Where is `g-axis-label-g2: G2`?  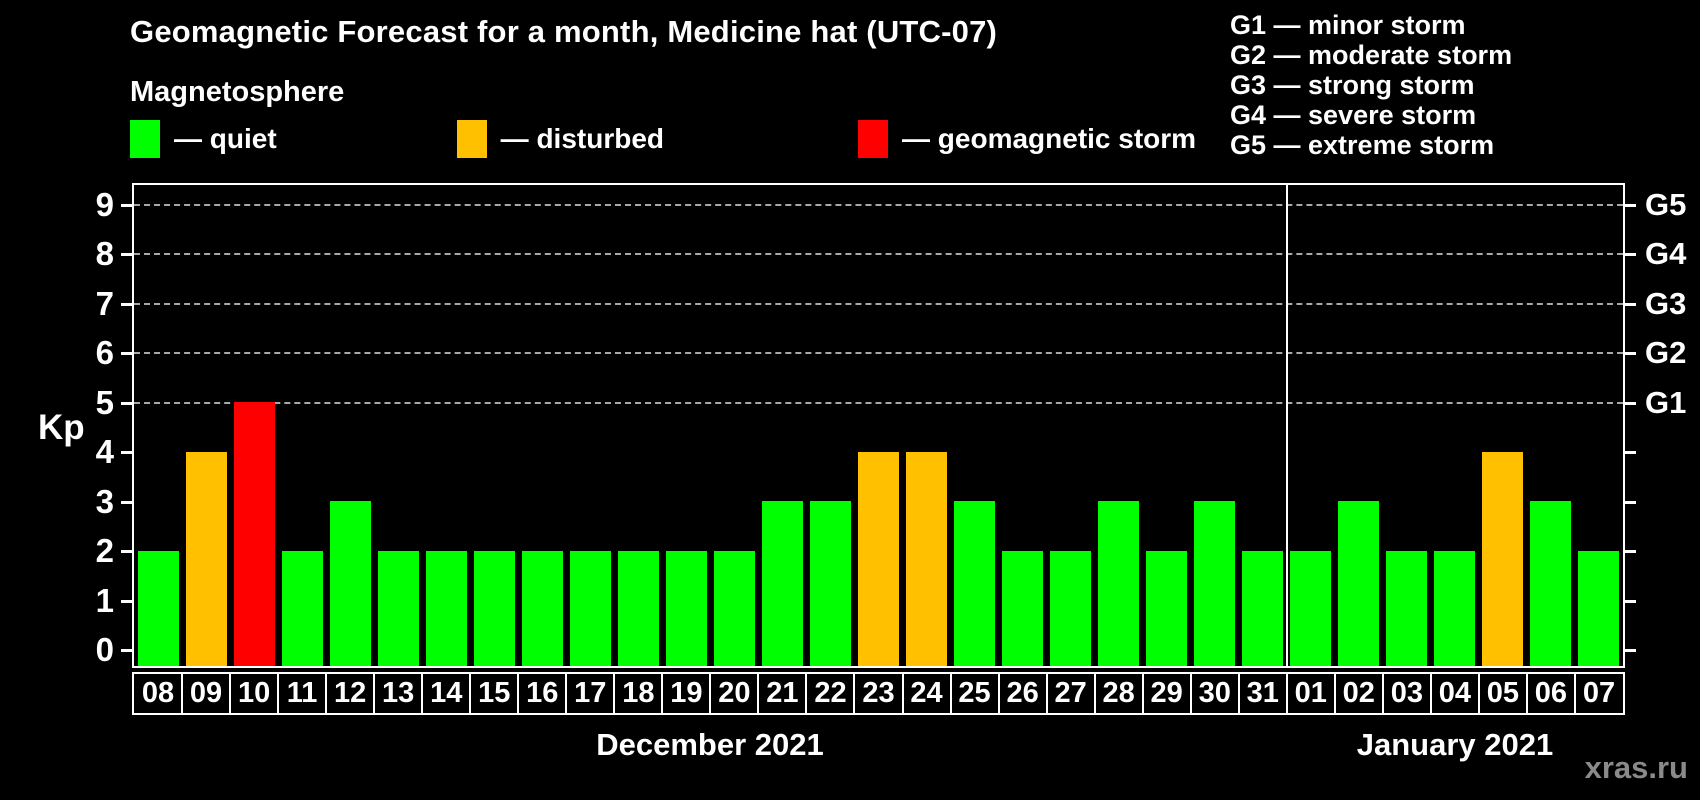 g-axis-label-g2: G2 is located at coordinates (1666, 352).